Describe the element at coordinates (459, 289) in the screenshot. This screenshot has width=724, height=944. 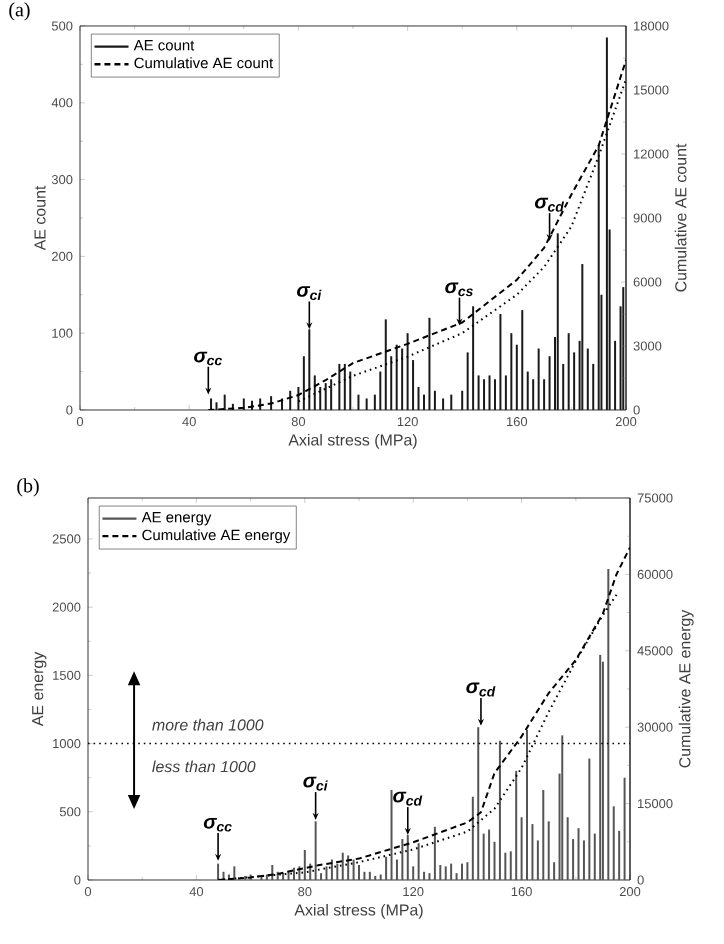
I see `annotation: σ$_{cs}$` at that location.